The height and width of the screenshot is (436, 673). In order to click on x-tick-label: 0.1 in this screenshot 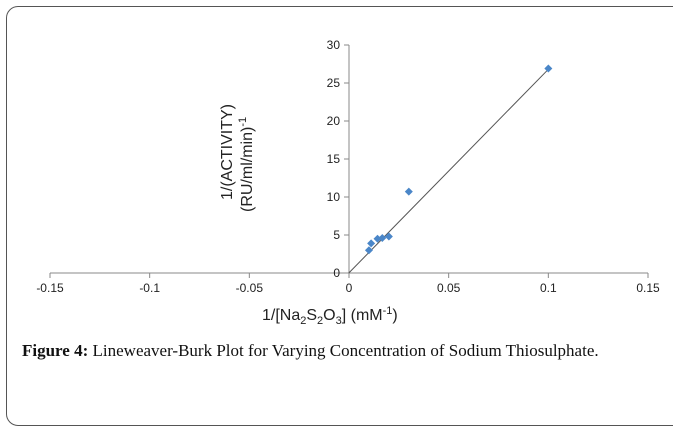, I will do `click(548, 288)`.